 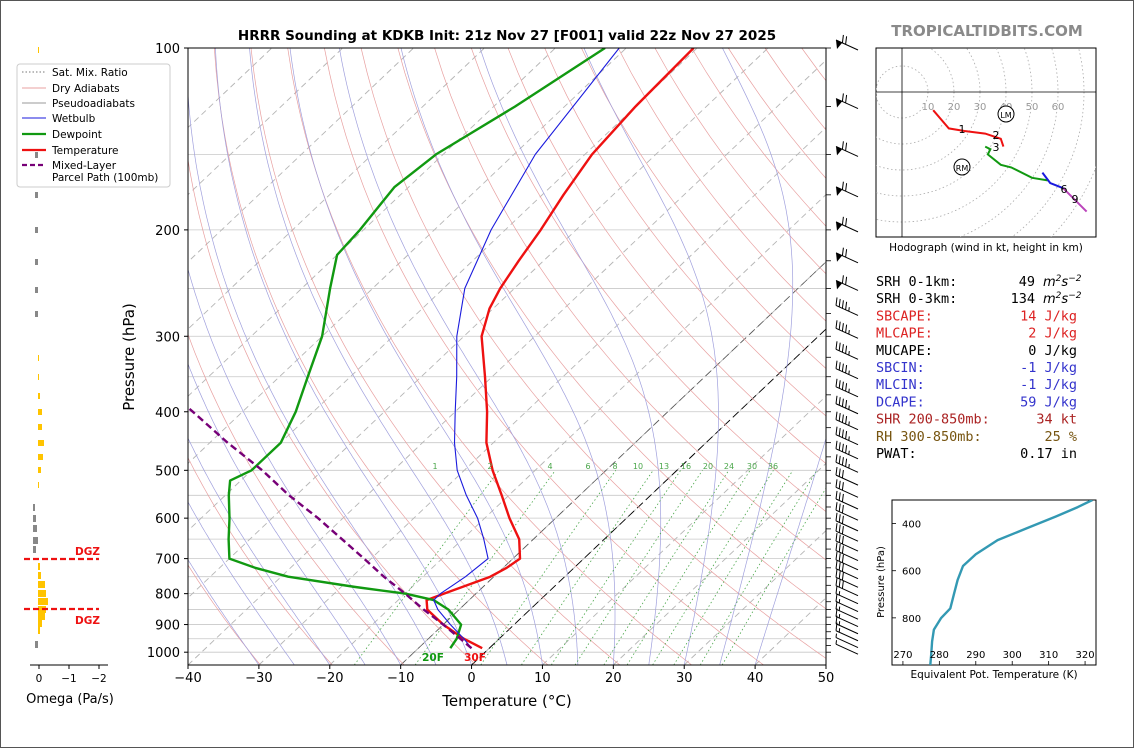 I want to click on stat-value: 0.17 in, so click(x=1048, y=454).